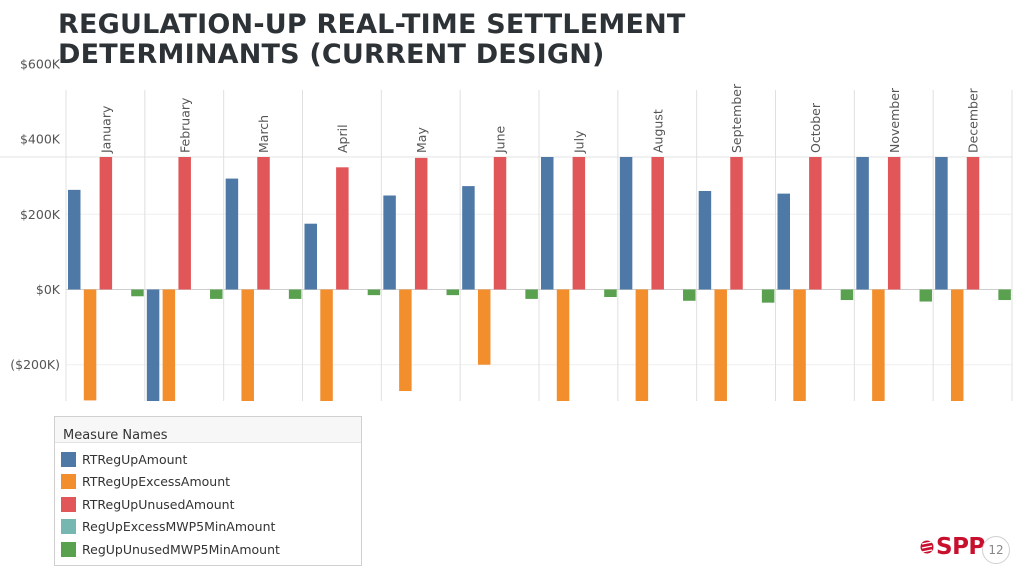 The width and height of the screenshot is (1024, 576). What do you see at coordinates (973, 120) in the screenshot?
I see `month-label: December` at bounding box center [973, 120].